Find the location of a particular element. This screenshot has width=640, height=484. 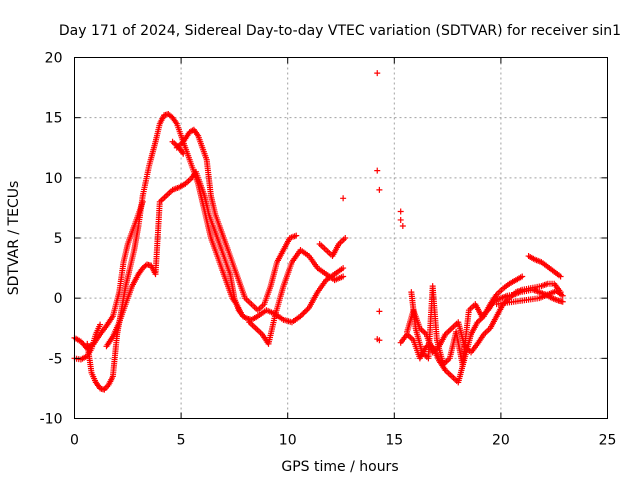

series-trace-i is located at coordinates (461, 329).